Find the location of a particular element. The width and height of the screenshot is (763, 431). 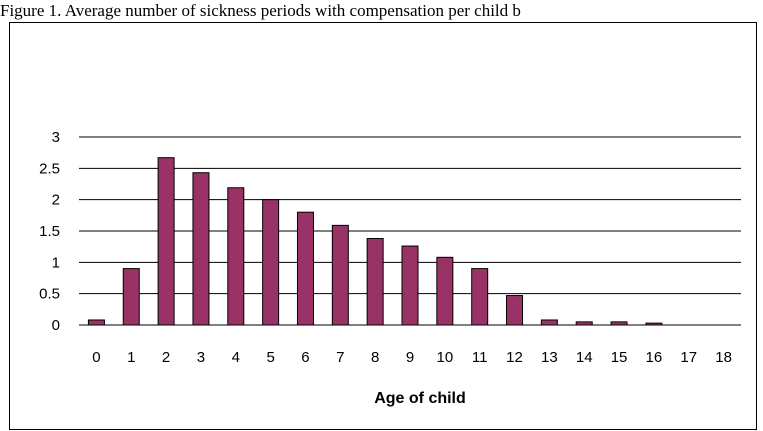

x-tick-label: 0 is located at coordinates (96, 357).